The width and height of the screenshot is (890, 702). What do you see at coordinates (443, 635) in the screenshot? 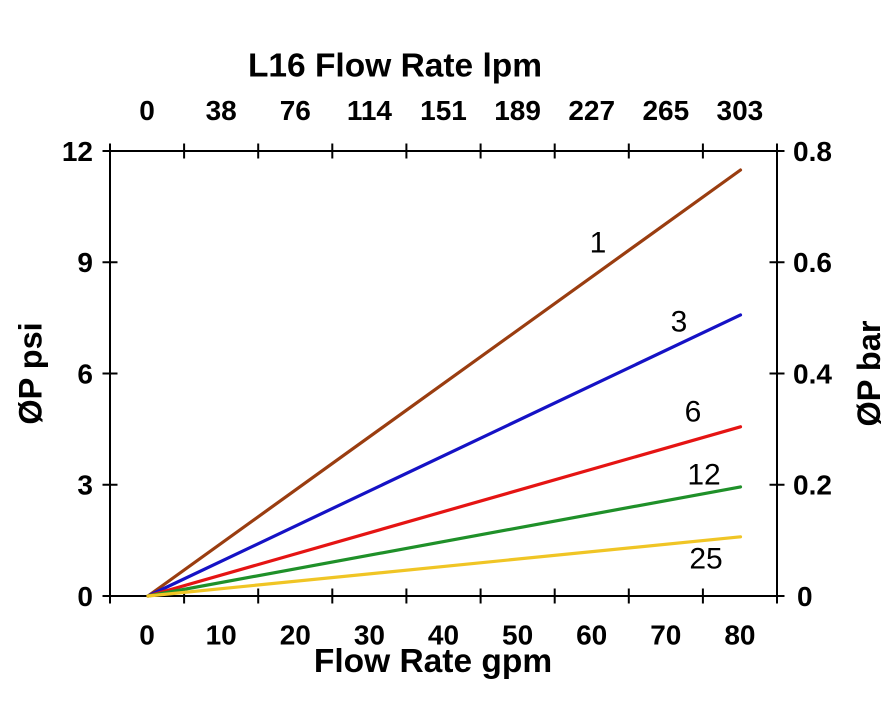
I see `svg-text: 40` at bounding box center [443, 635].